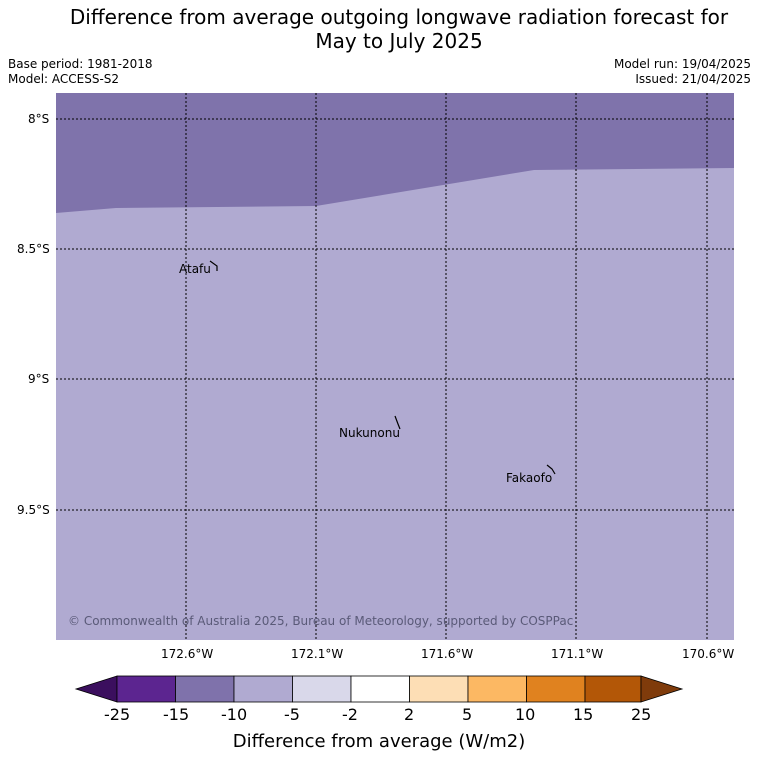  What do you see at coordinates (708, 654) in the screenshot?
I see `lon-tick-label: 170.6°W` at bounding box center [708, 654].